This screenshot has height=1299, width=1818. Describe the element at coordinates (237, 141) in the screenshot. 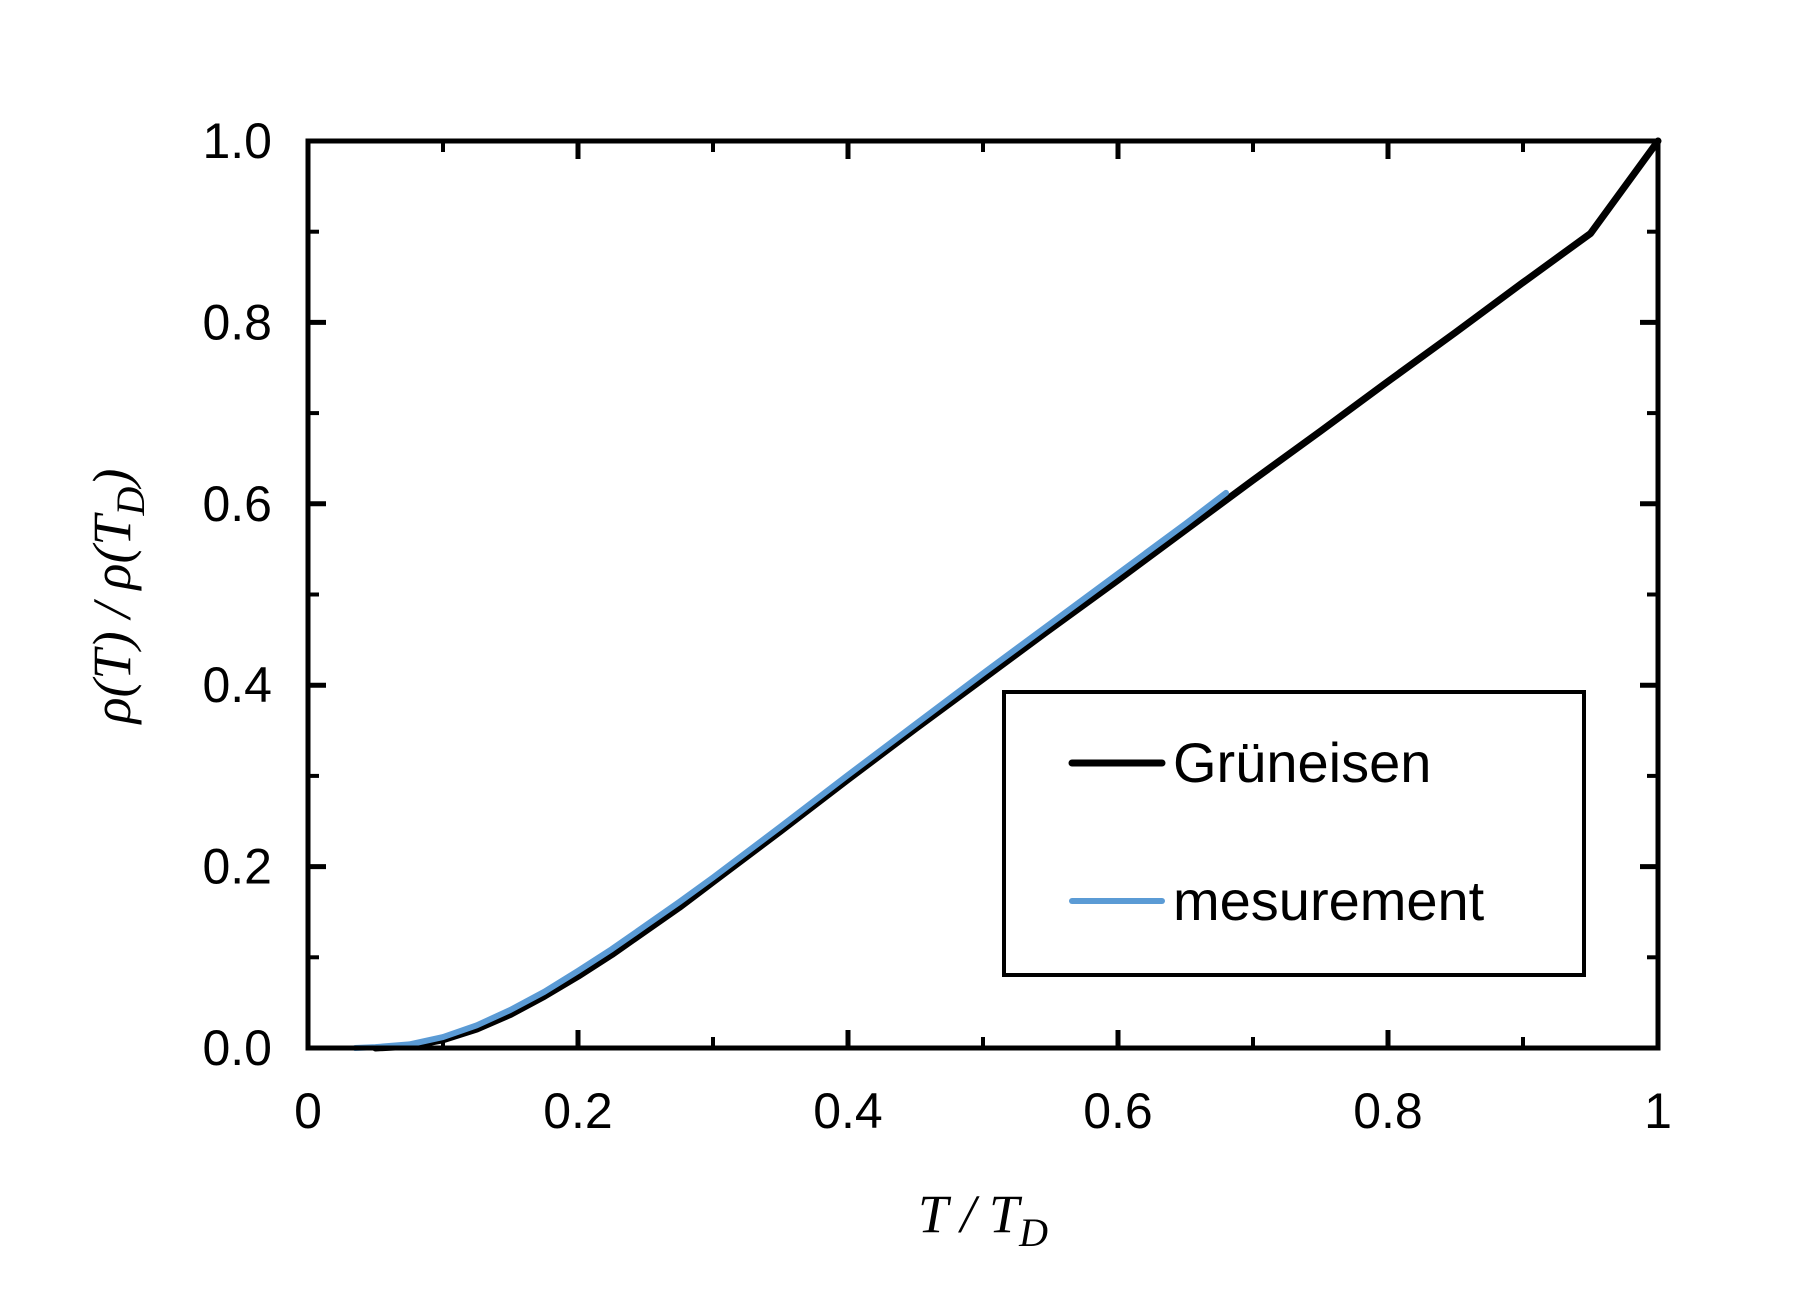

I see `y-tick-label: 1.0` at that location.